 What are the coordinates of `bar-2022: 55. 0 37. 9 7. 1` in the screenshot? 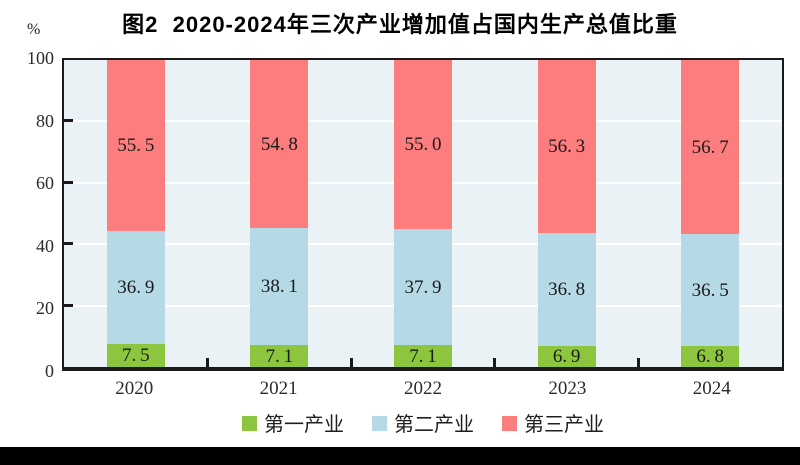 It's located at (423, 213).